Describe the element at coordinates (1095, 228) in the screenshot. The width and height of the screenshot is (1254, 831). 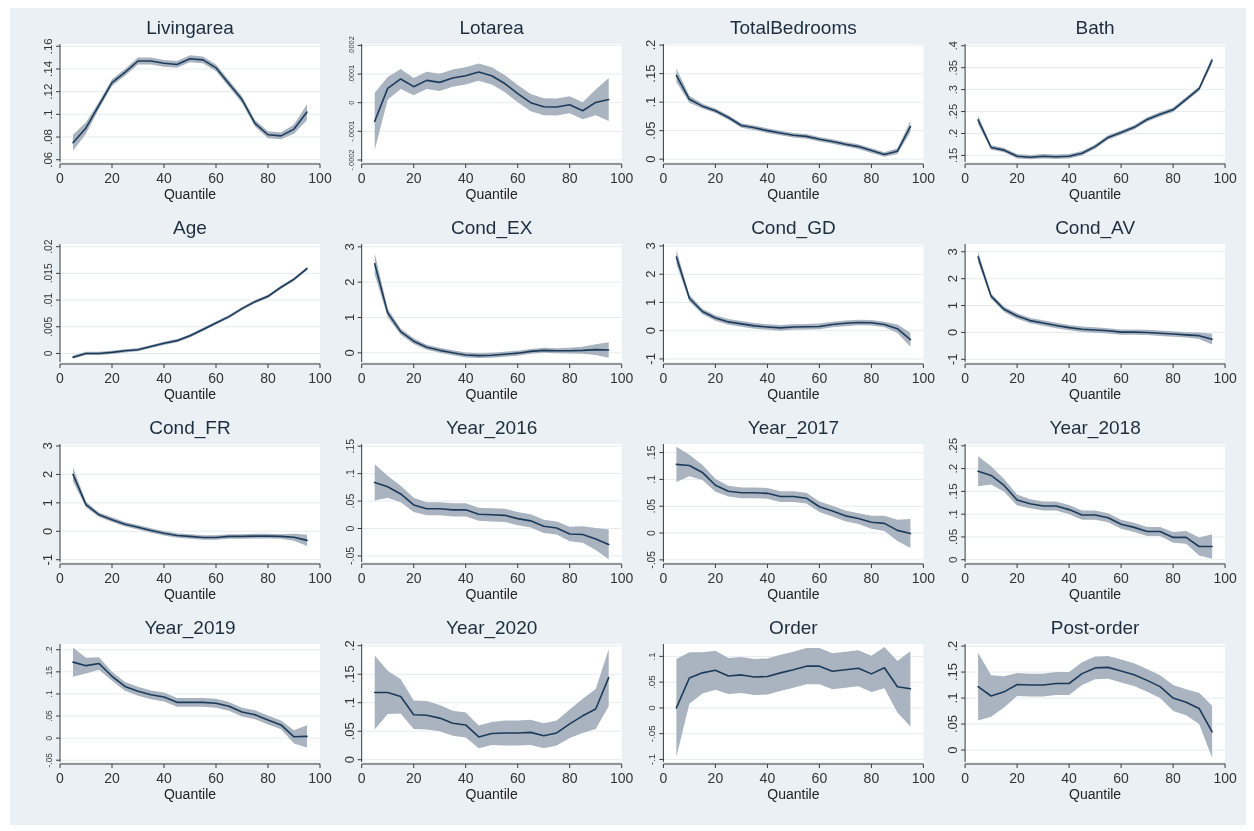
I see `chart-title: Cond_AV` at that location.